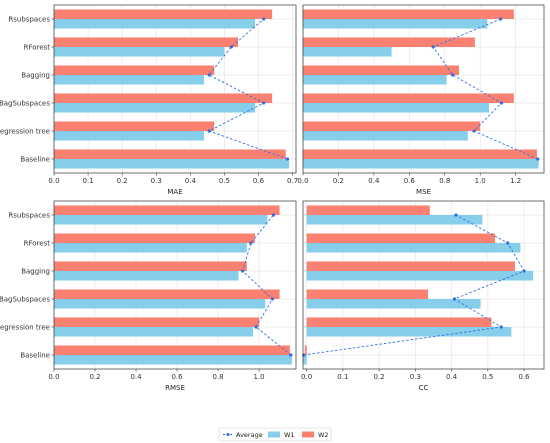 The height and width of the screenshot is (443, 550). Describe the element at coordinates (308, 434) in the screenshot. I see `legend-w2-swatch-icon` at that location.